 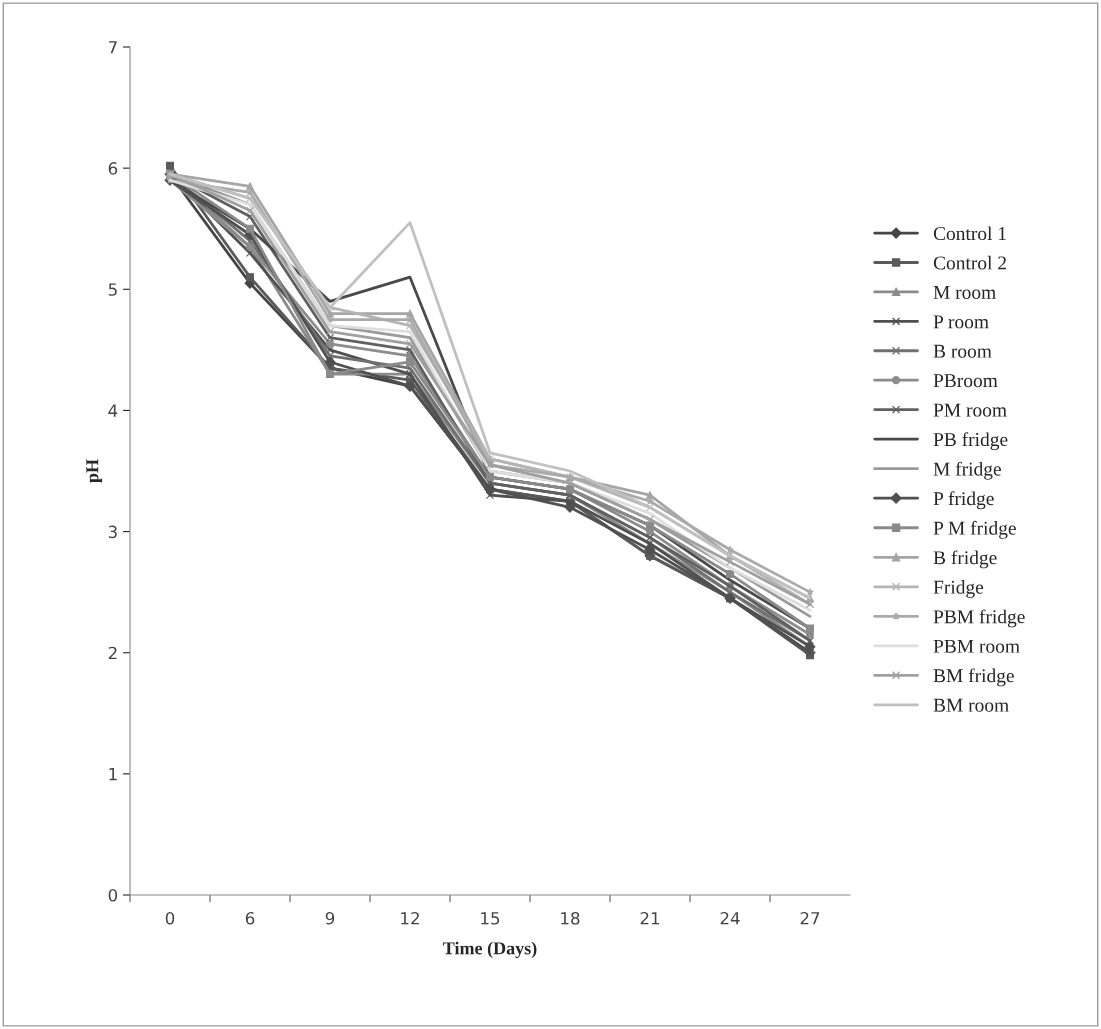 I want to click on x-tick-label: 15, so click(x=490, y=918).